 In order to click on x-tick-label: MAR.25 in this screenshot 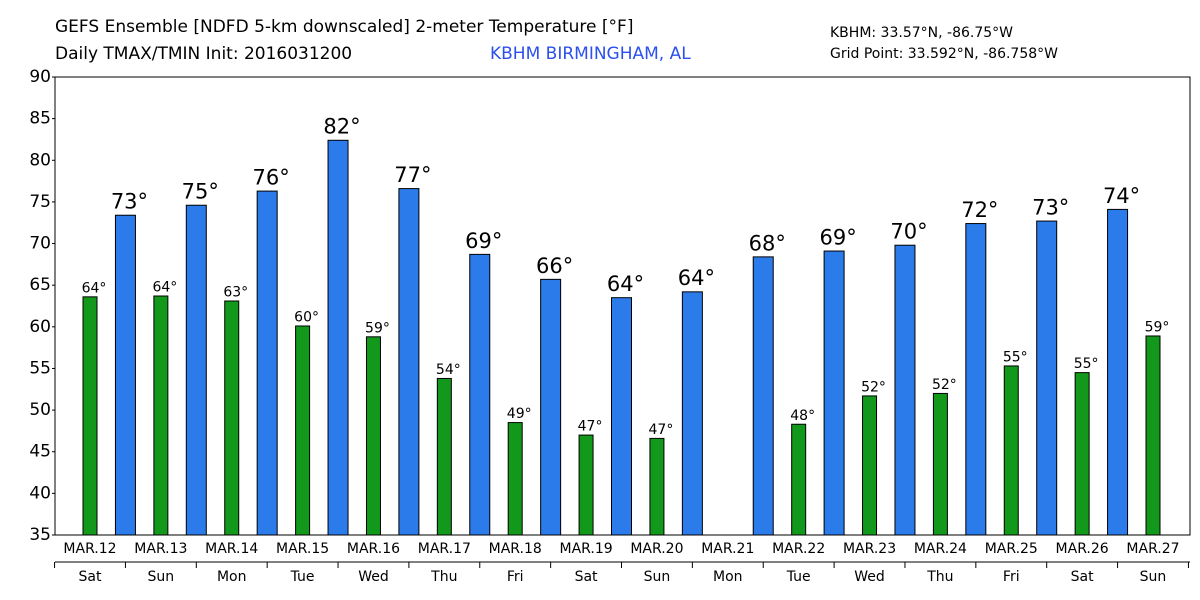, I will do `click(1011, 549)`.